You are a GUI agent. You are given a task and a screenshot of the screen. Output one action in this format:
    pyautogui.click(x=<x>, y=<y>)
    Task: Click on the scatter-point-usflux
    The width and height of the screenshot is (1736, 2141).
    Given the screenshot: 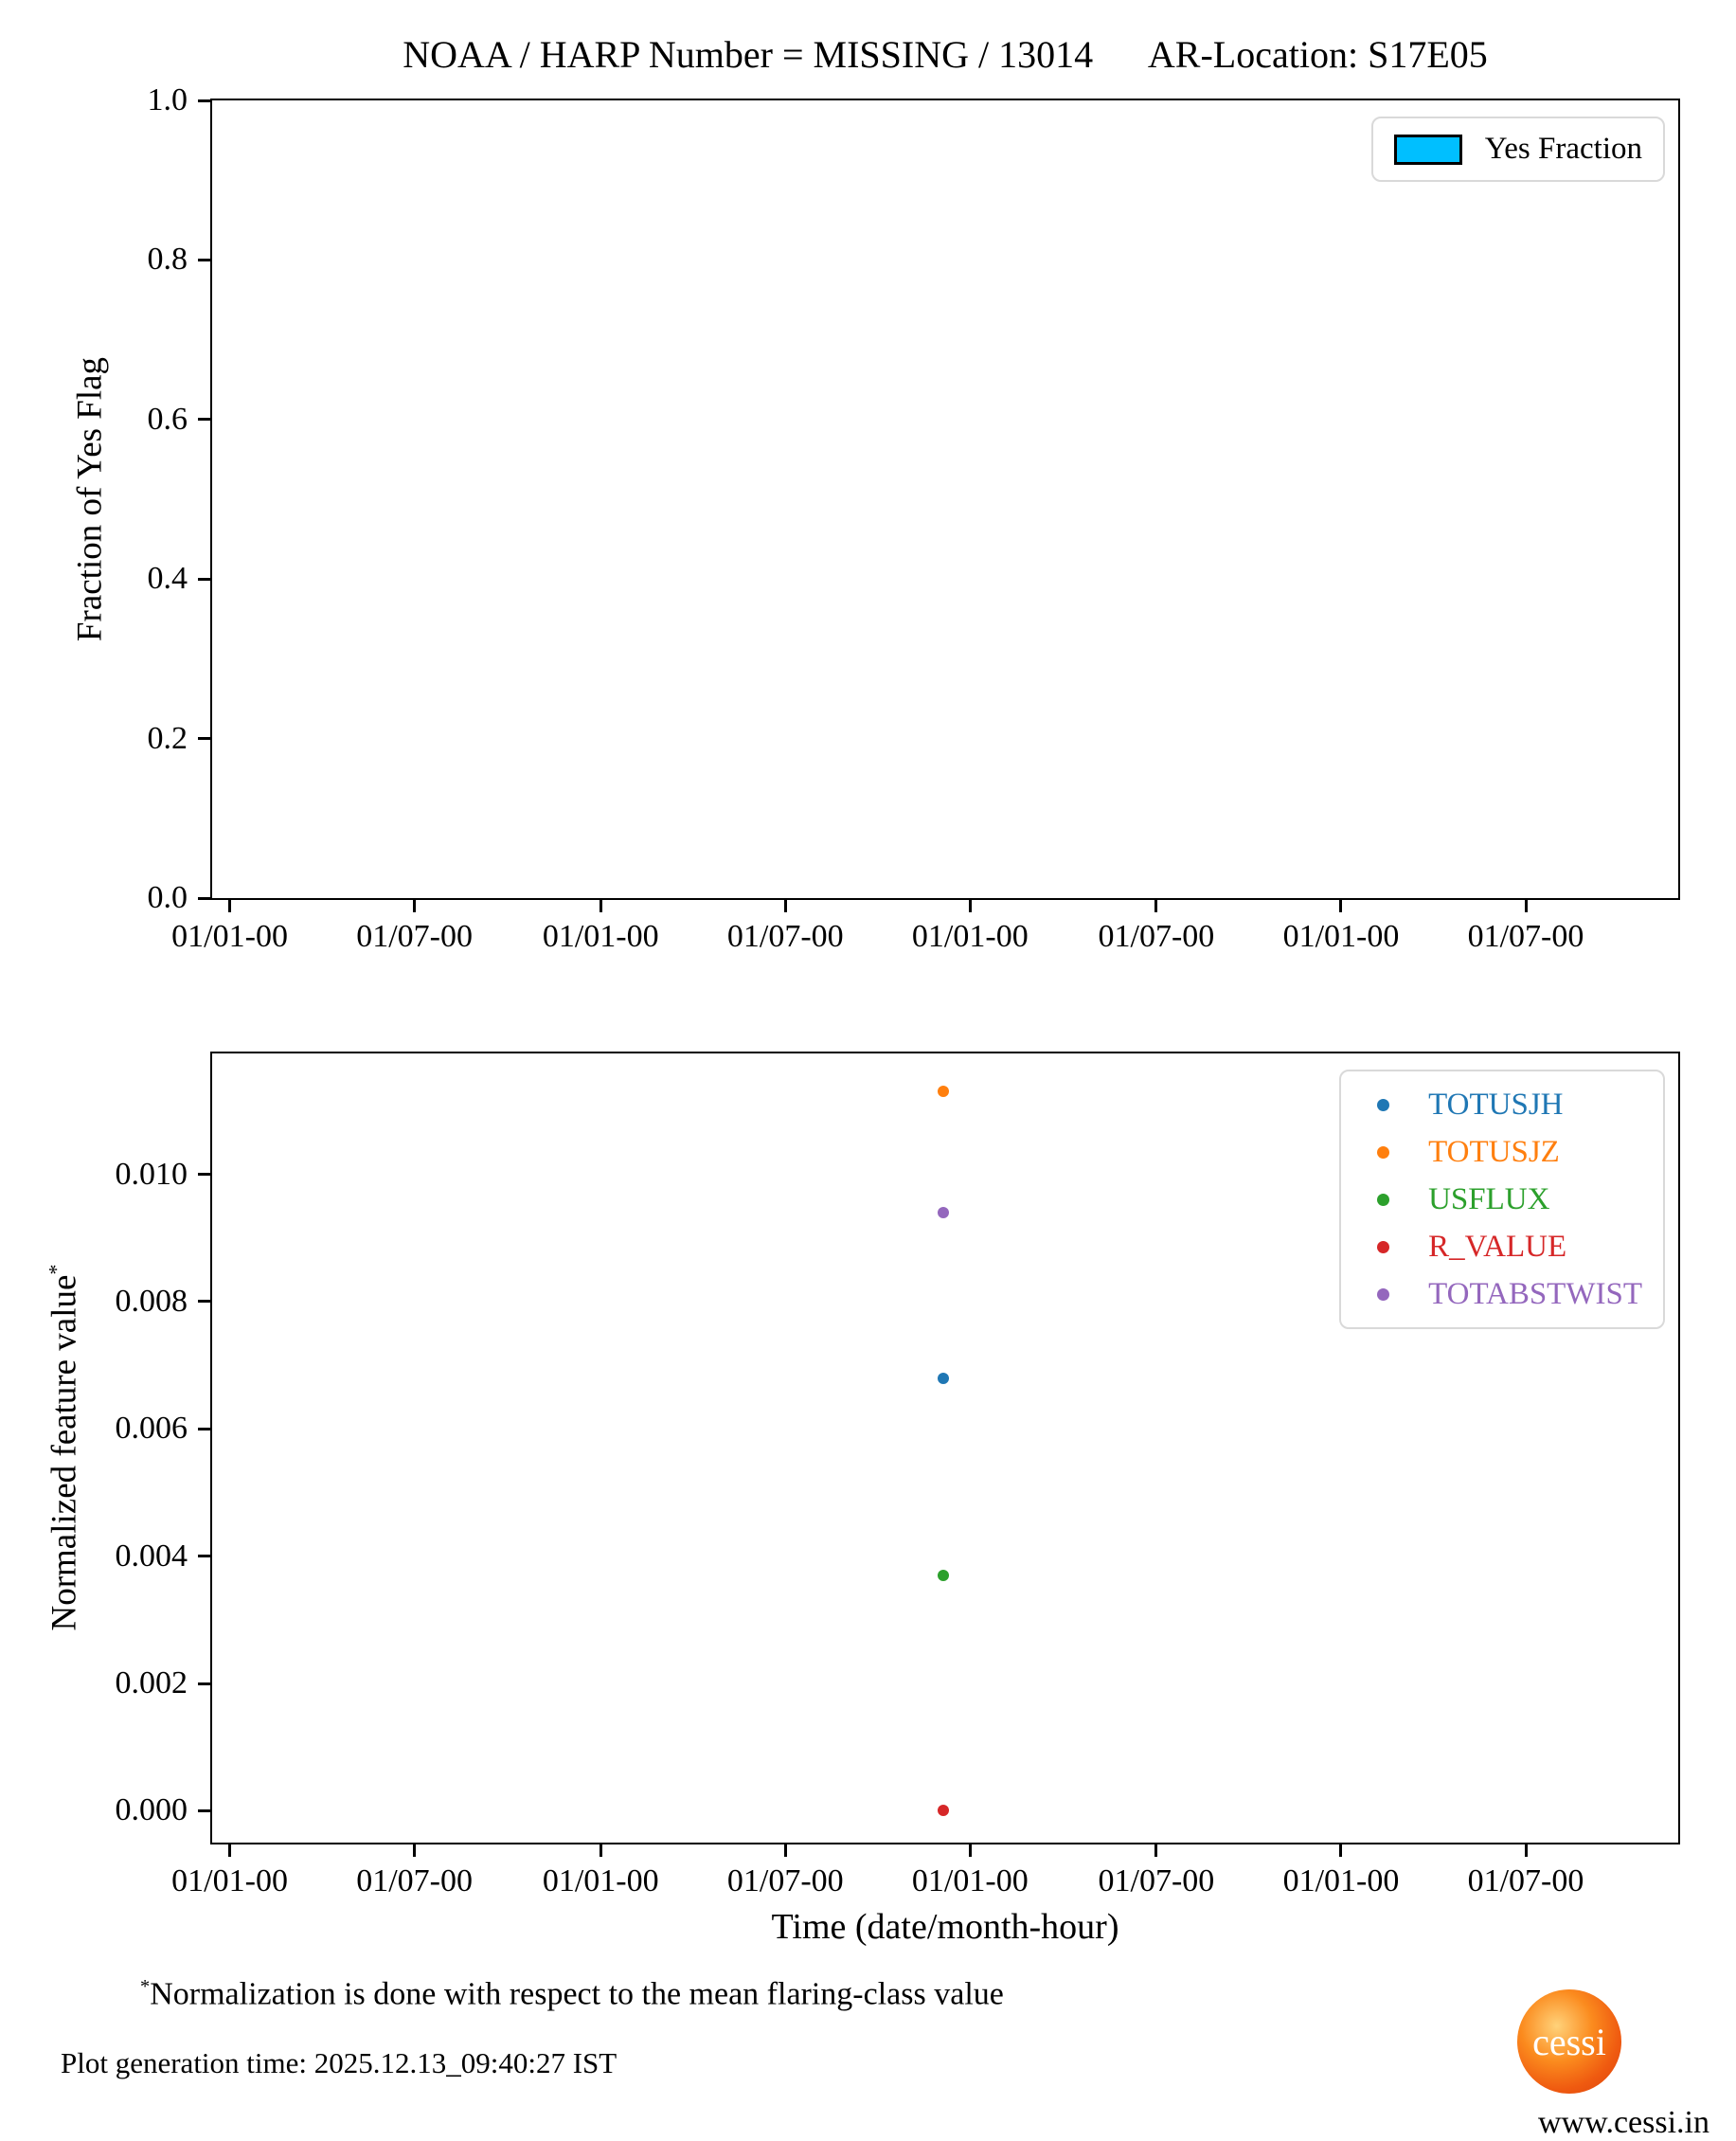 What is the action you would take?
    pyautogui.click(x=944, y=1575)
    